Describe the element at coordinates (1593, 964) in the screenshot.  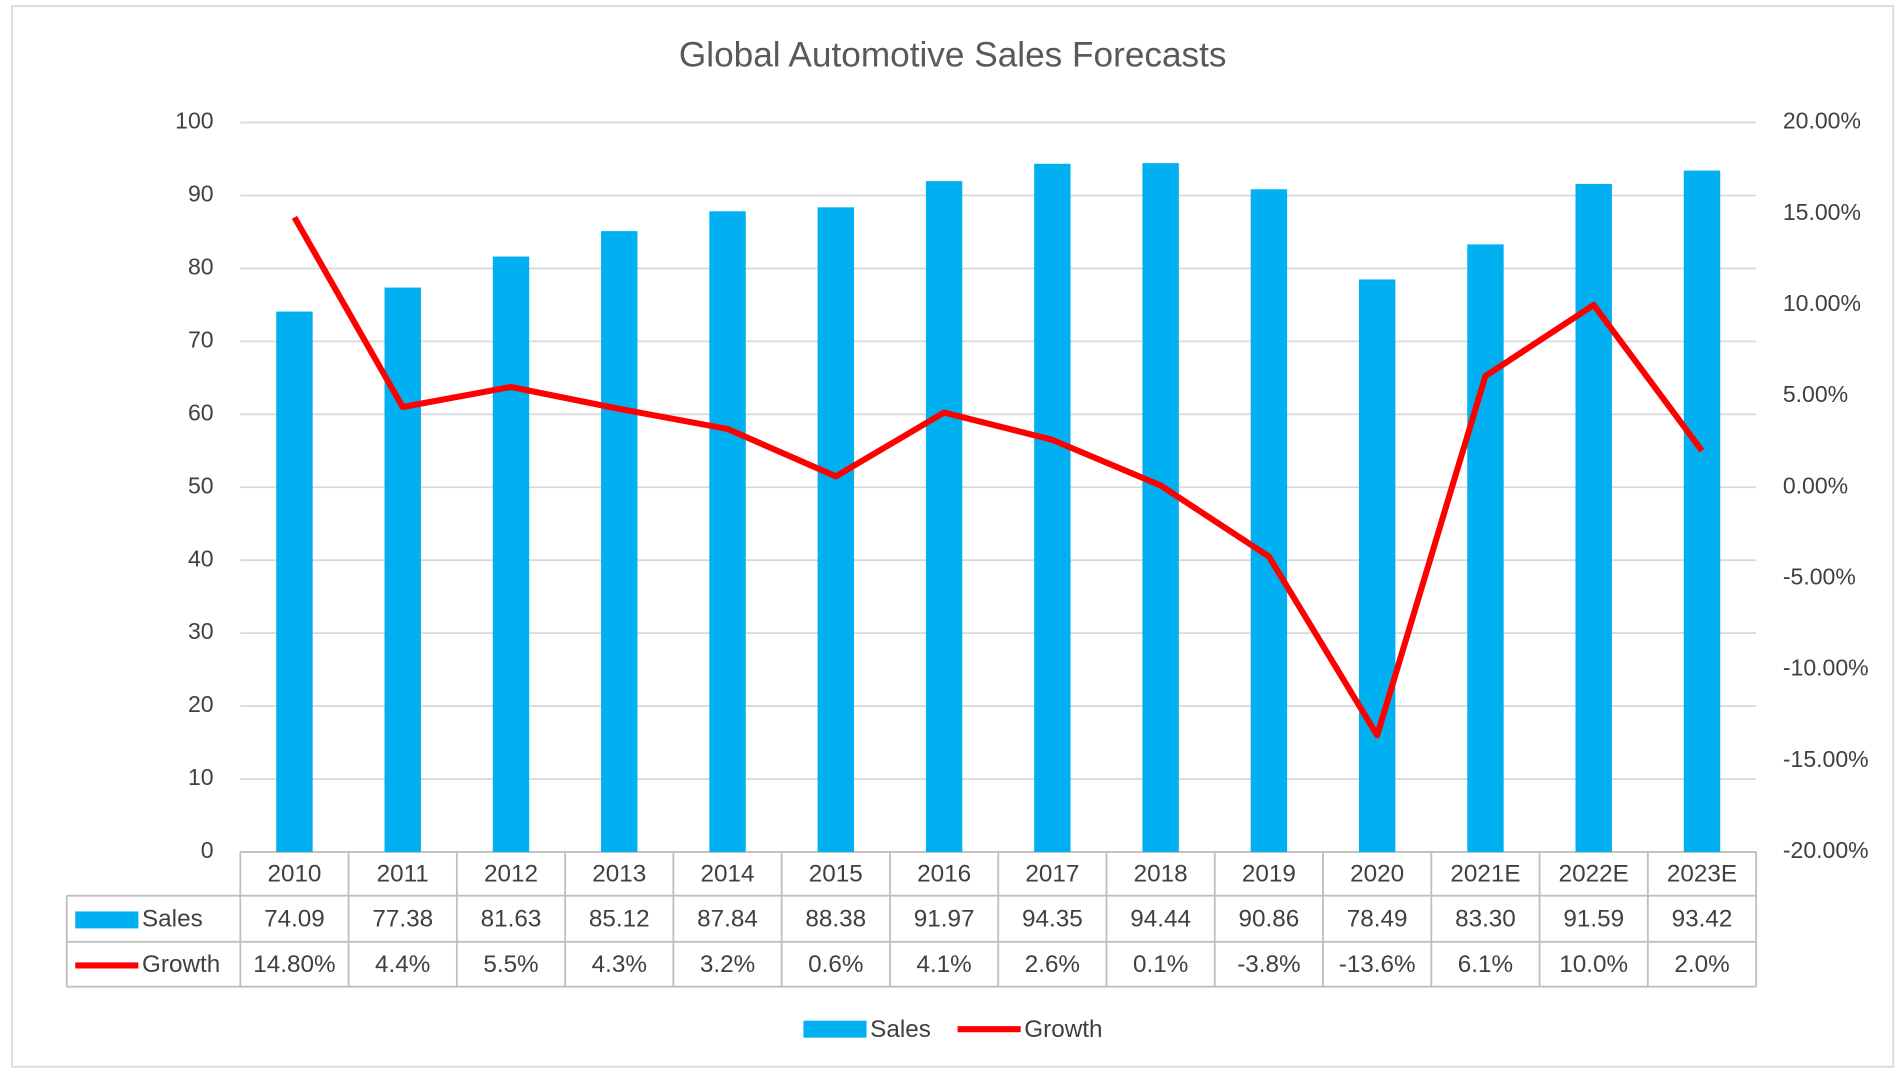
I see `table-value: 10.0%` at that location.